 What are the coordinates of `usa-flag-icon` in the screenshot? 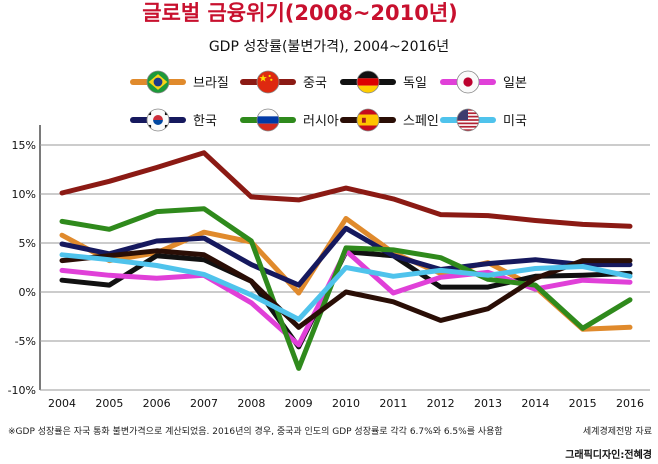 It's located at (468, 120).